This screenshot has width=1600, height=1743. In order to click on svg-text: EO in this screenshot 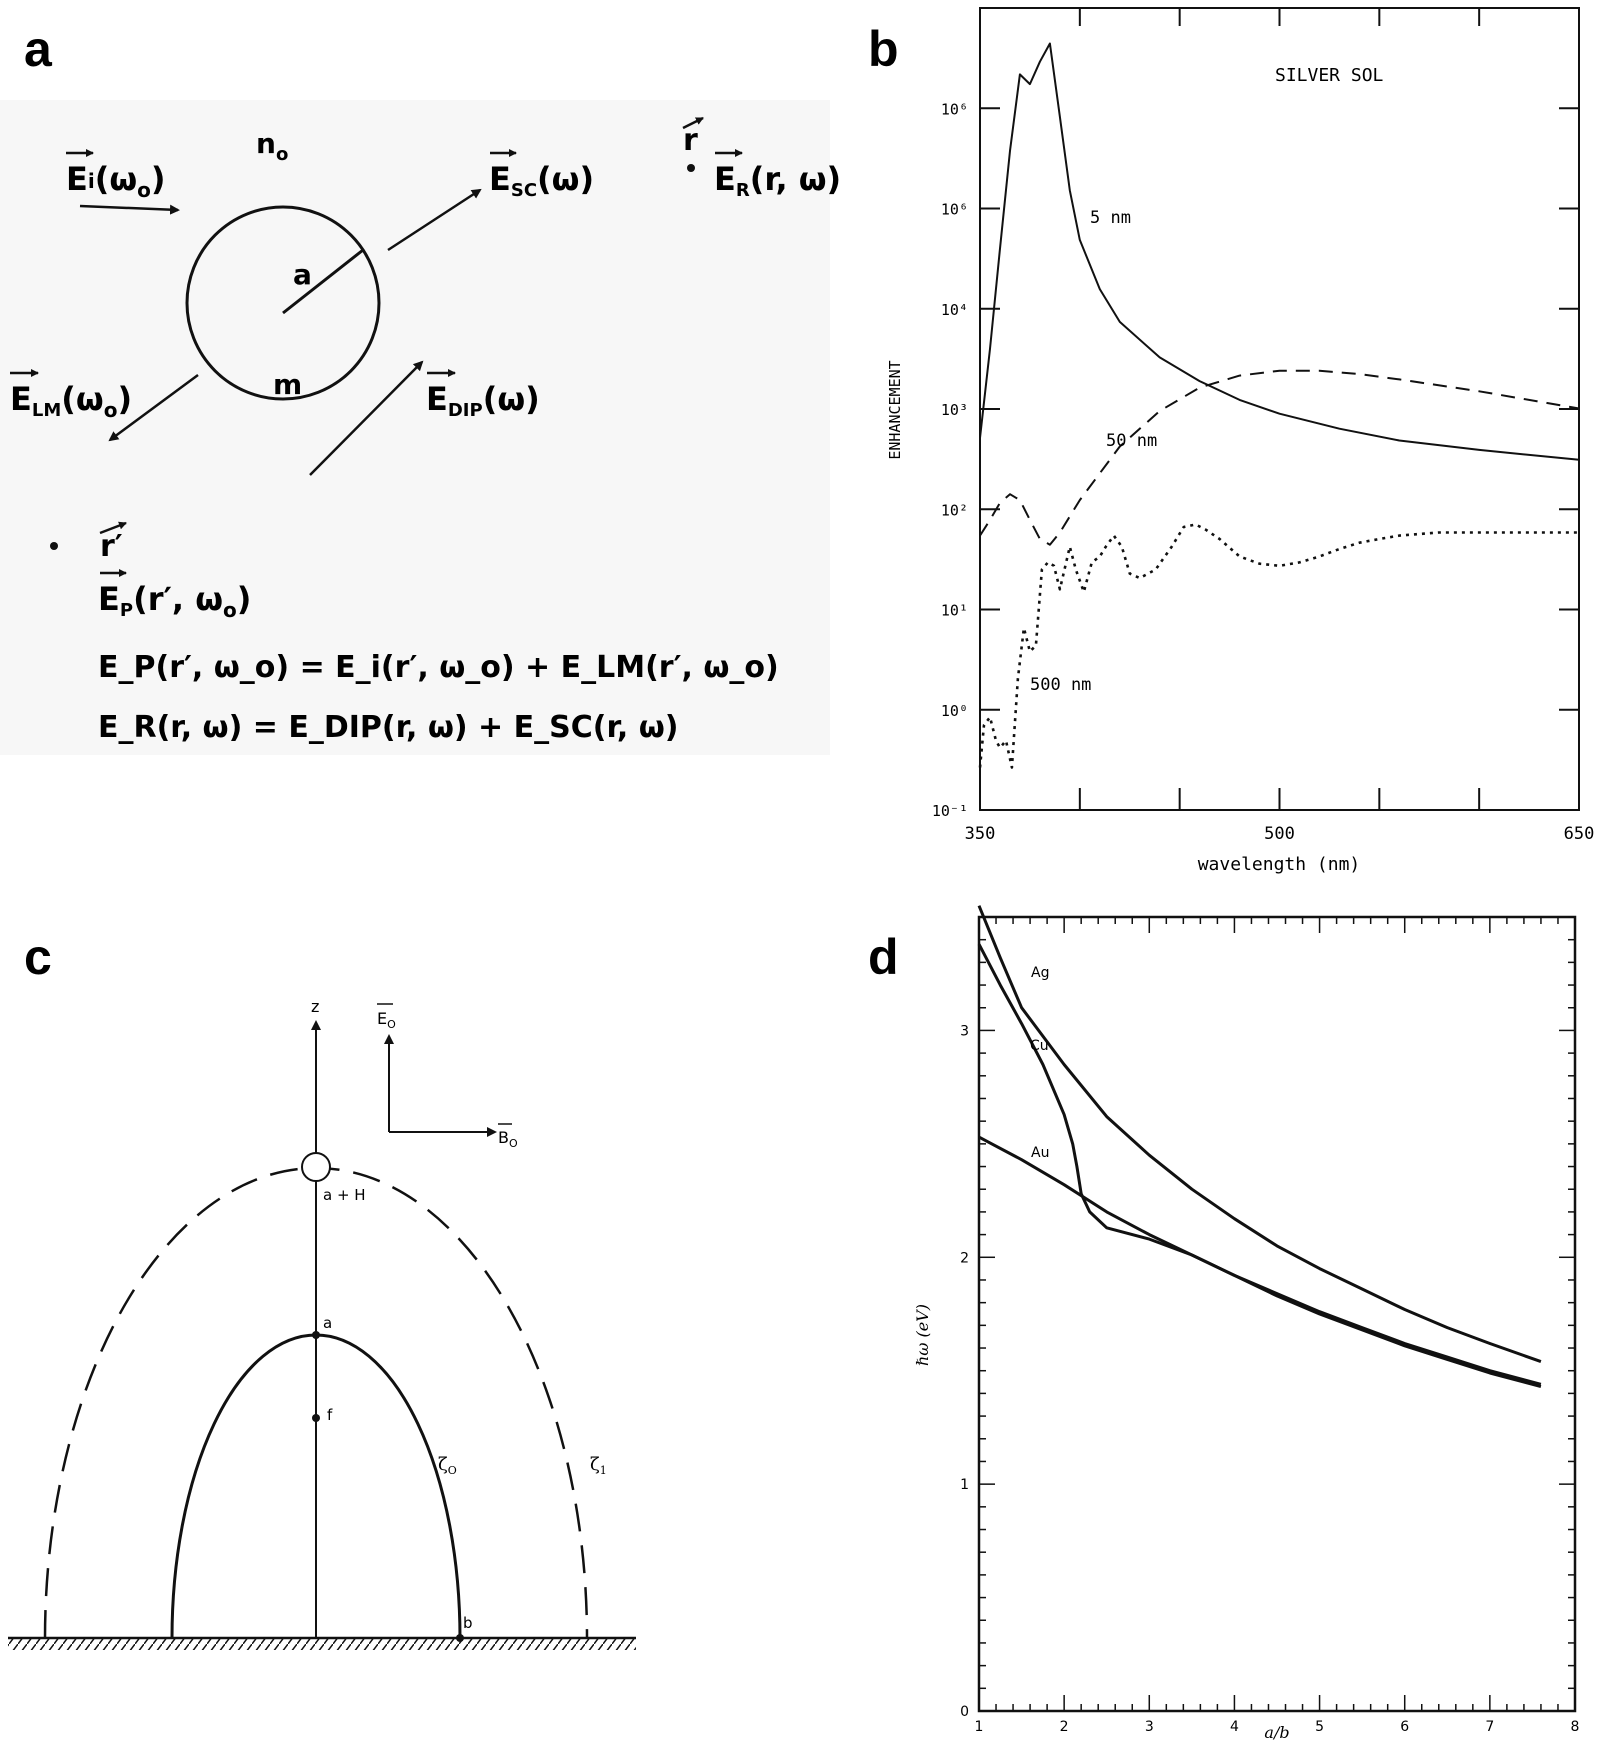, I will do `click(386, 1020)`.